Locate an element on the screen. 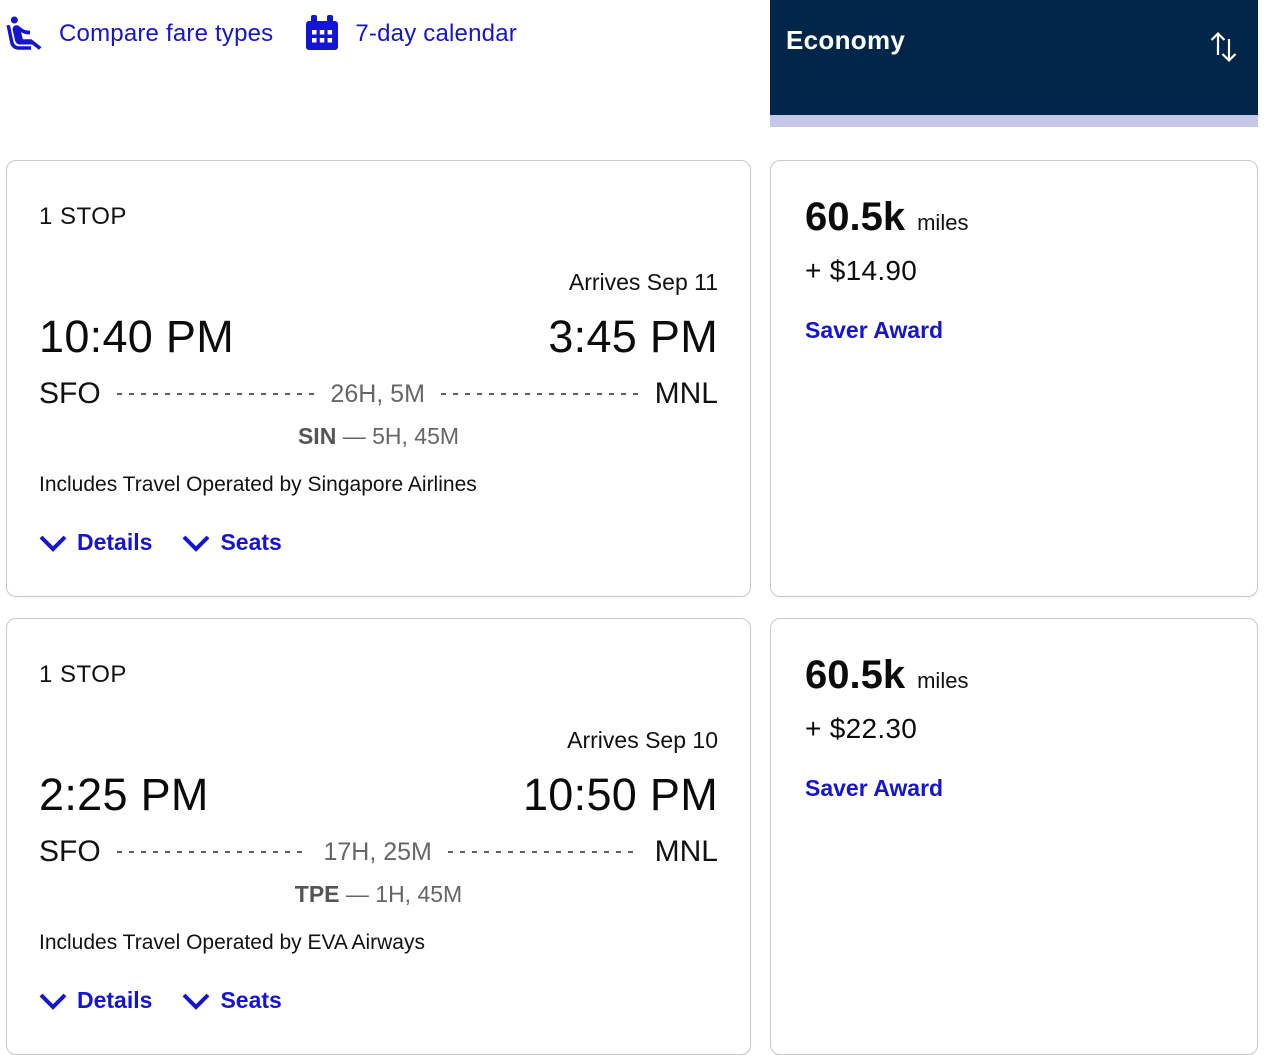 The image size is (1264, 1055). connection-info: TPE — 1H, 45M is located at coordinates (378, 894).